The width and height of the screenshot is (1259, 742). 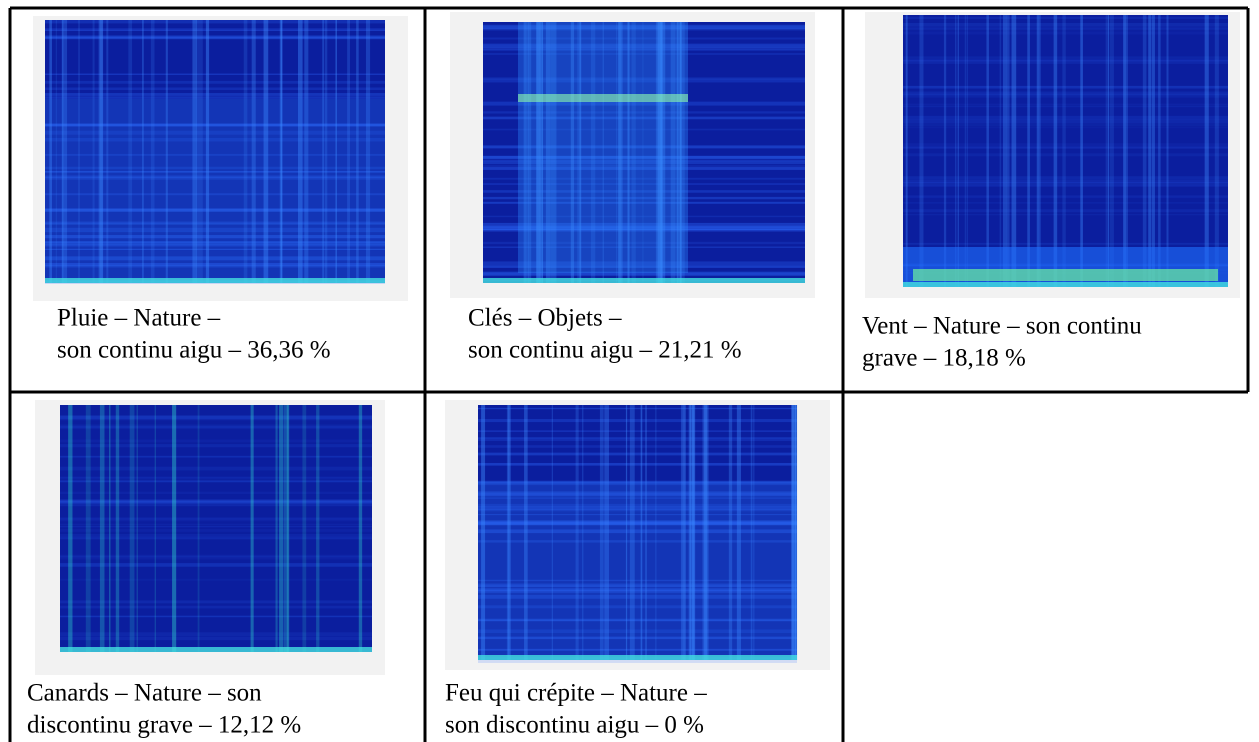 I want to click on spectrogram-base, so click(x=216, y=528).